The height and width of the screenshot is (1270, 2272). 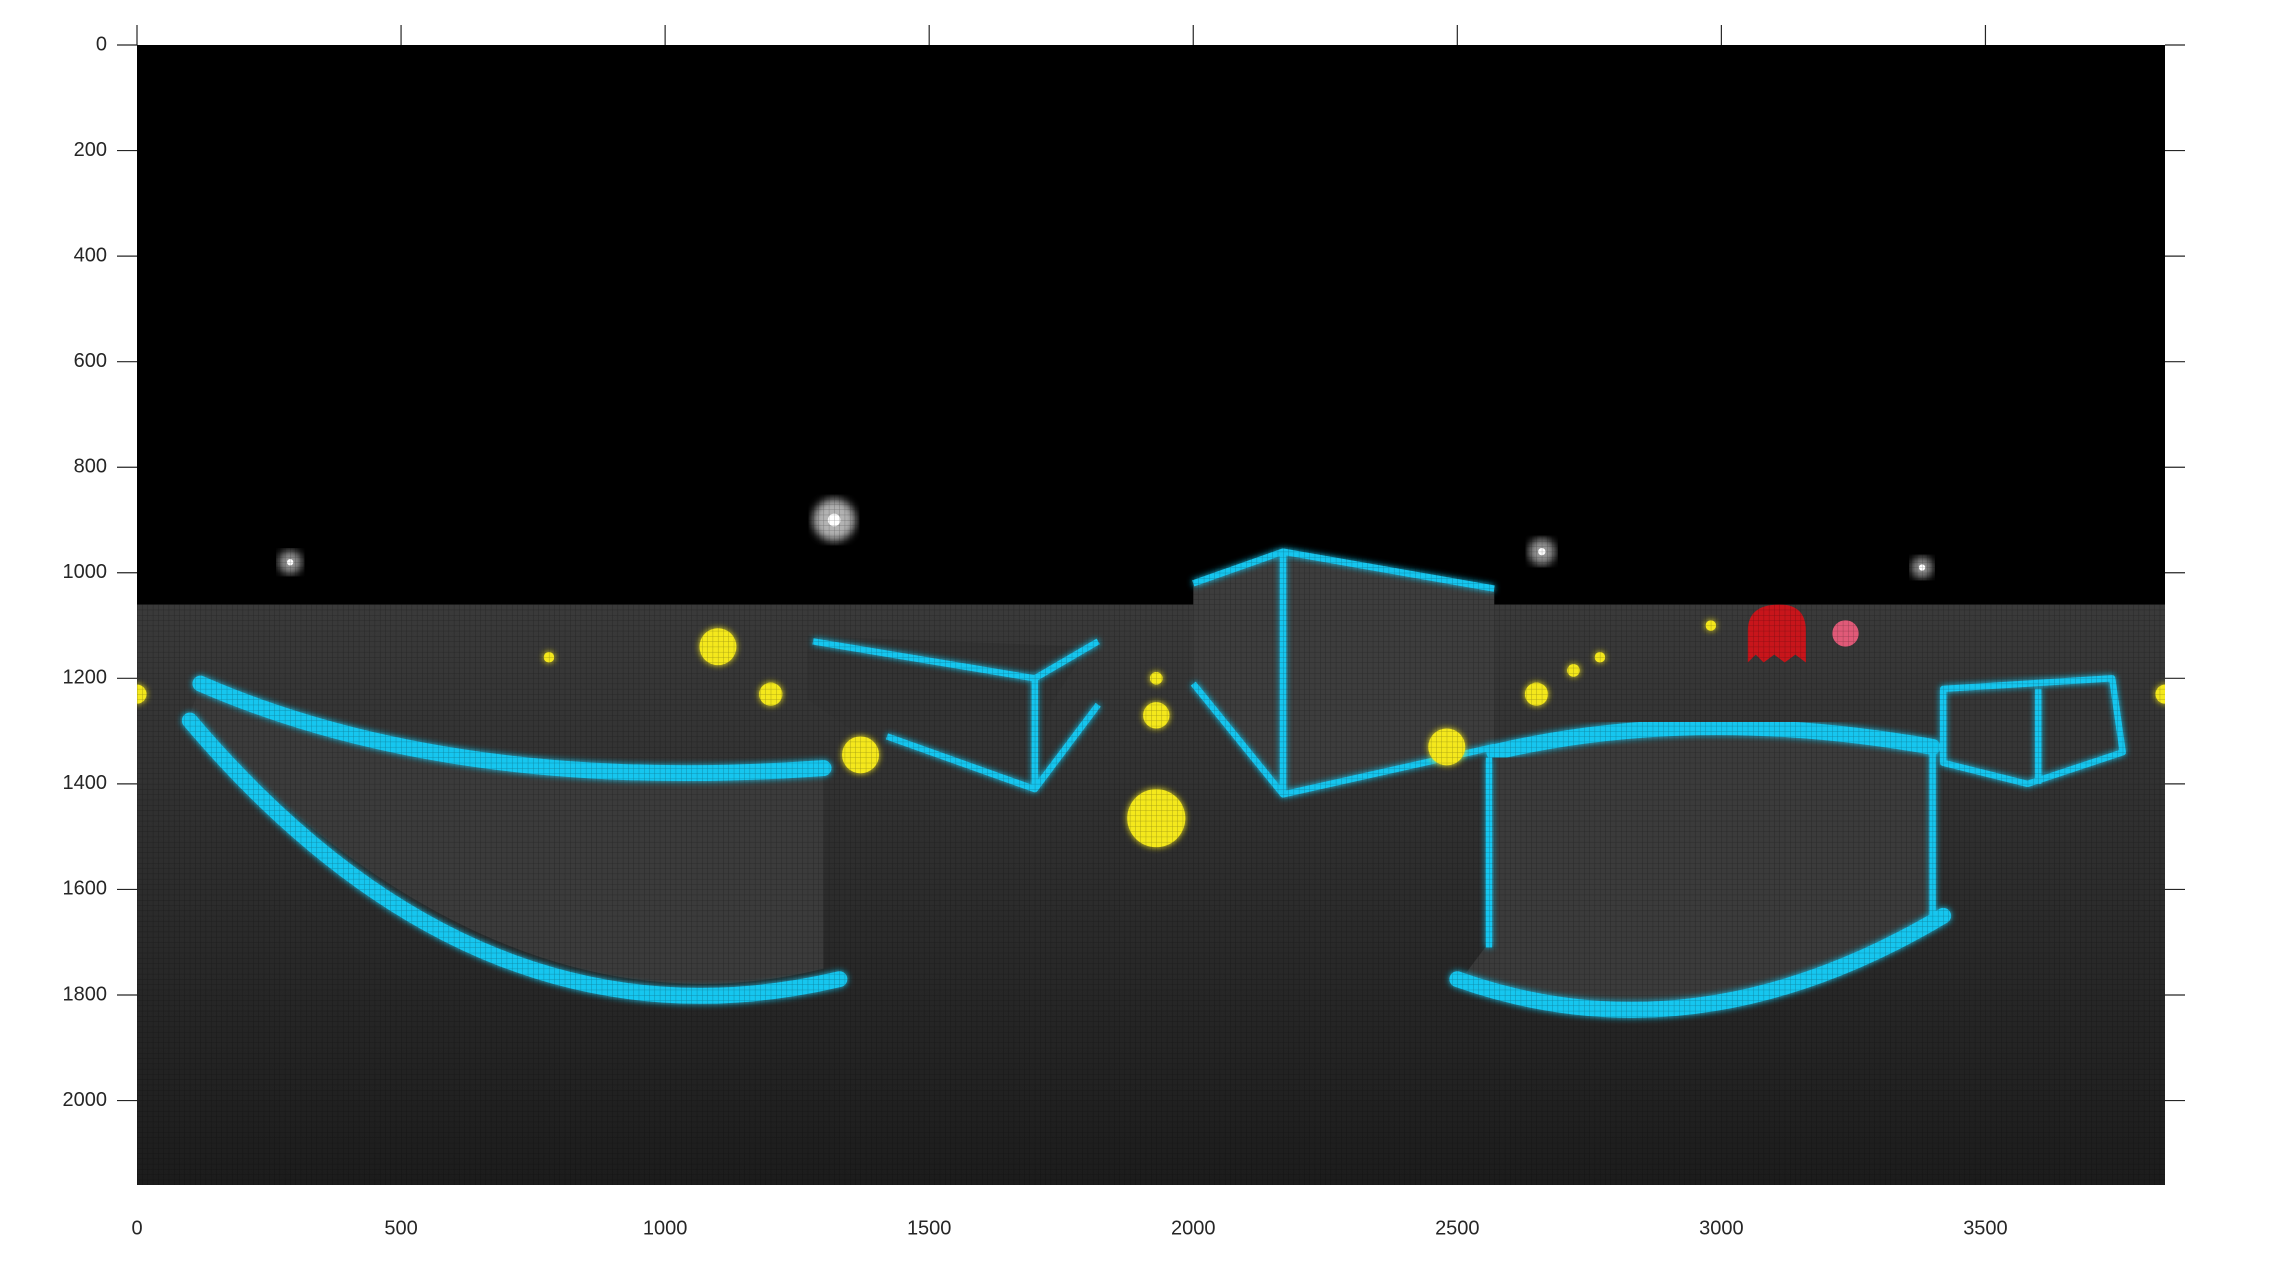 What do you see at coordinates (85, 678) in the screenshot?
I see `y-tick-label: 1200` at bounding box center [85, 678].